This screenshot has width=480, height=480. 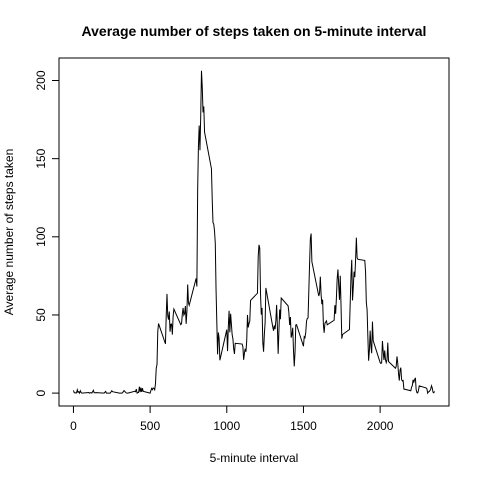 What do you see at coordinates (41, 80) in the screenshot?
I see `y-tick-label: 200` at bounding box center [41, 80].